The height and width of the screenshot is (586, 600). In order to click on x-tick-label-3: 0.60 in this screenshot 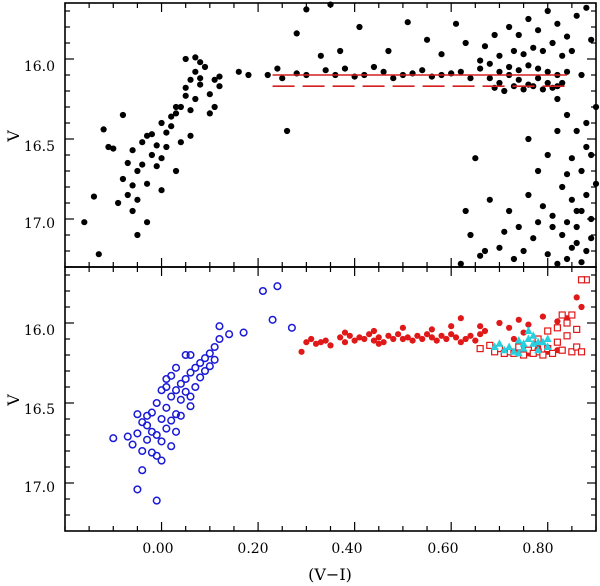, I will do `click(442, 549)`.